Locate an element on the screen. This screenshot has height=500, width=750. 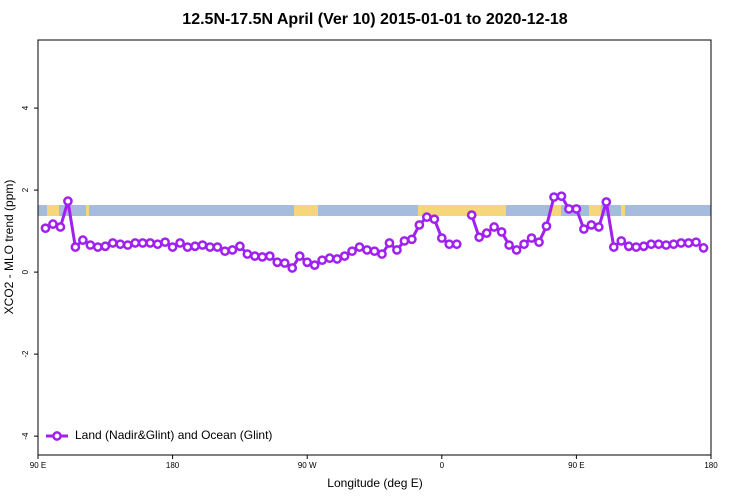
y-tick-label: 0 is located at coordinates (25, 271).